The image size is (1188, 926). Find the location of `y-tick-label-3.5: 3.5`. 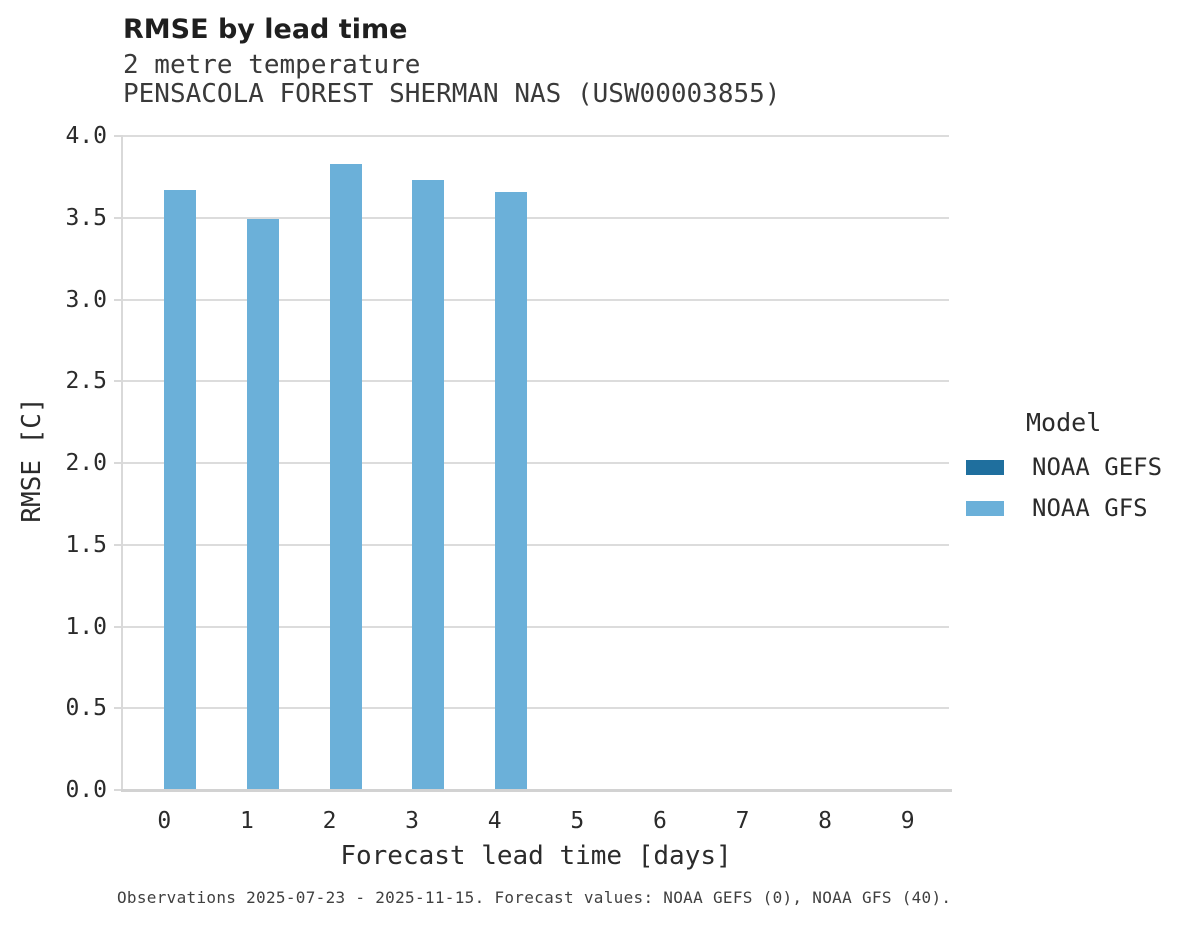

y-tick-label-3.5: 3.5 is located at coordinates (86, 218).